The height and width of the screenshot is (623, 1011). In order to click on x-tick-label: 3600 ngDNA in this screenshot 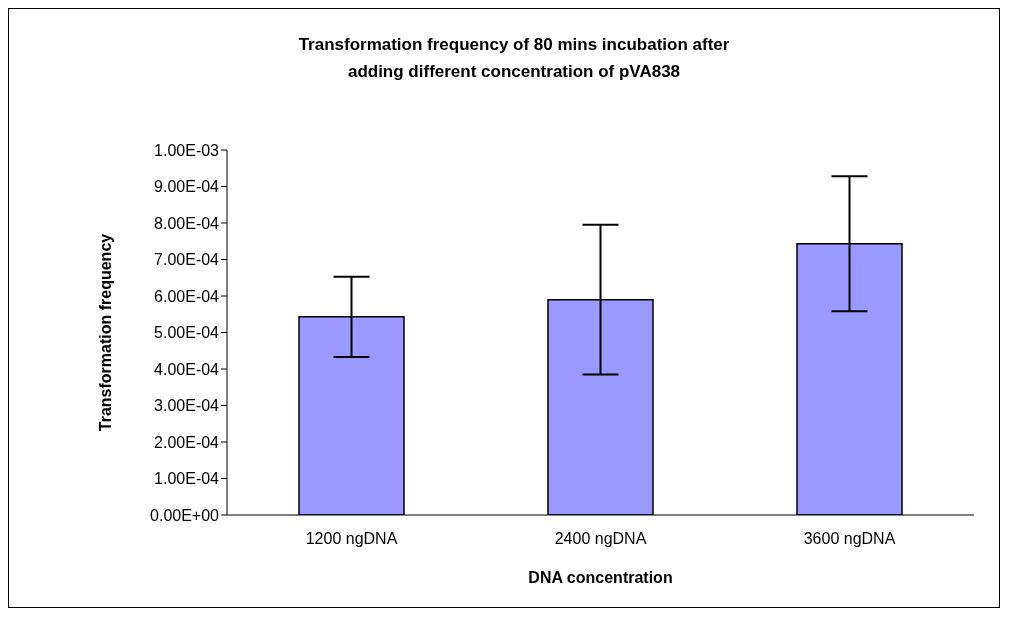, I will do `click(849, 539)`.